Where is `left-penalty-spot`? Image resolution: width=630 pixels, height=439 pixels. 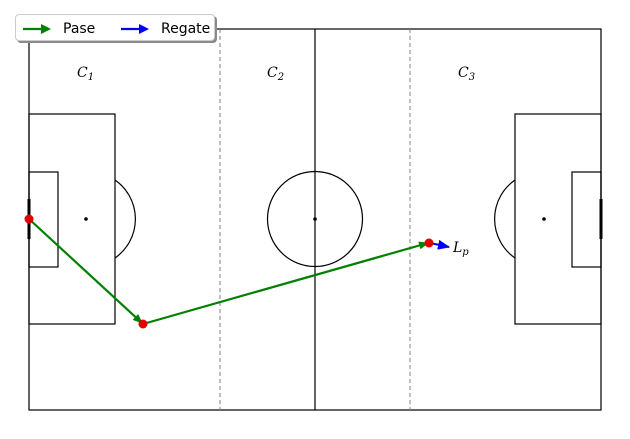 left-penalty-spot is located at coordinates (86, 219).